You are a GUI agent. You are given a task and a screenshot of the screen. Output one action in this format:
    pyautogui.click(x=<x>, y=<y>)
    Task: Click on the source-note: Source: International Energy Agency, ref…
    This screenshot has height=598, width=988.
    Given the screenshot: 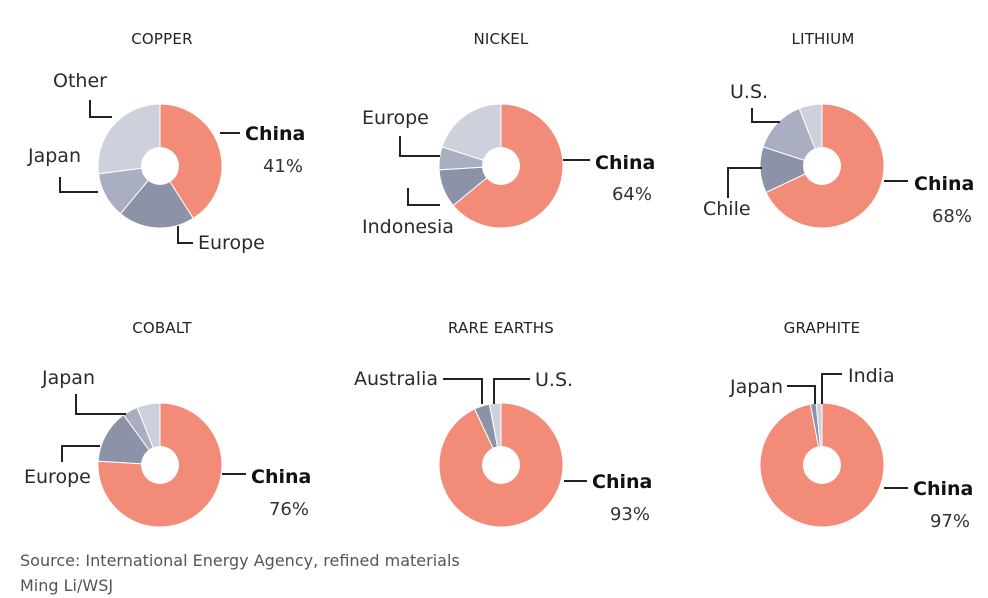 What is the action you would take?
    pyautogui.click(x=240, y=560)
    